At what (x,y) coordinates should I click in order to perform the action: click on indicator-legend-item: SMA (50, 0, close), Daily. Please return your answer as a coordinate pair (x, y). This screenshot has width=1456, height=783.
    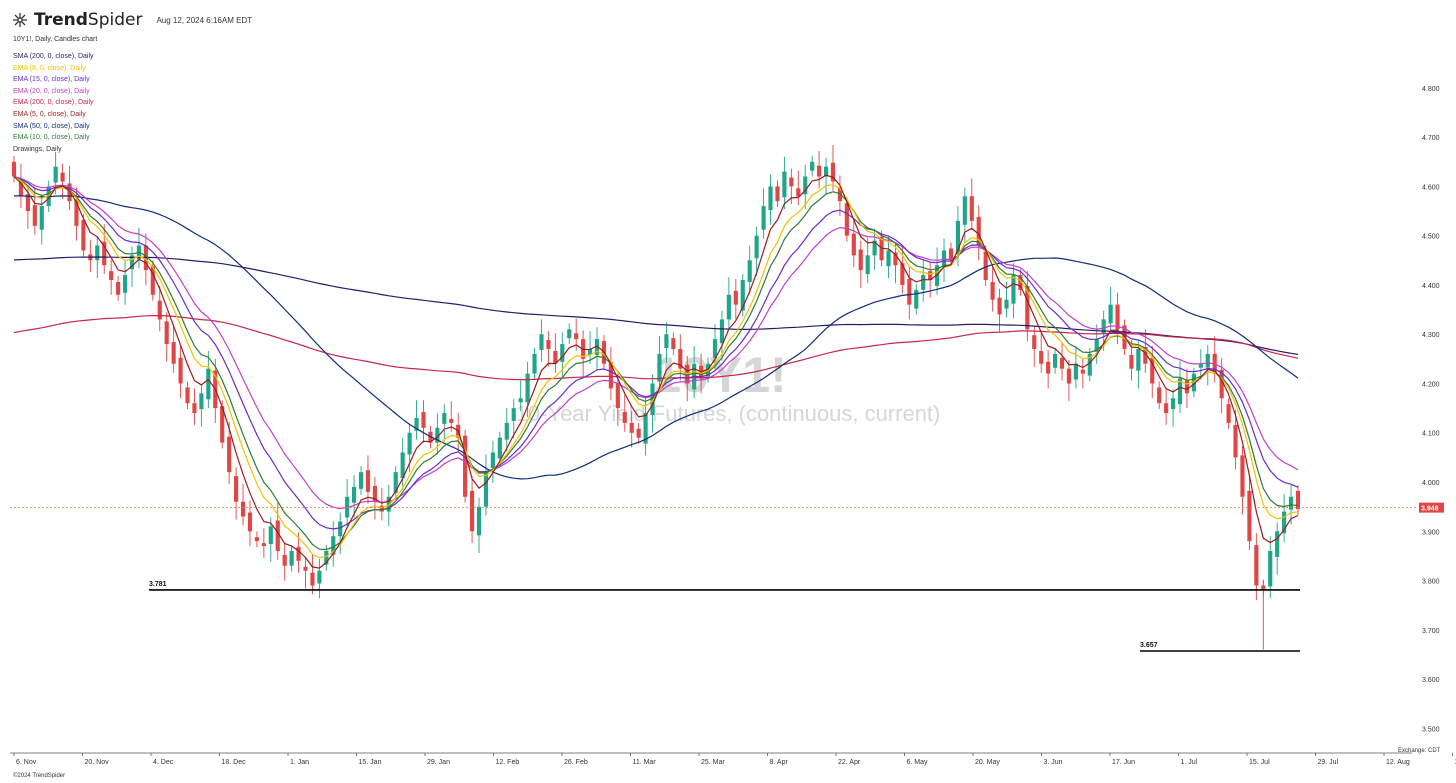
    Looking at the image, I should click on (51, 126).